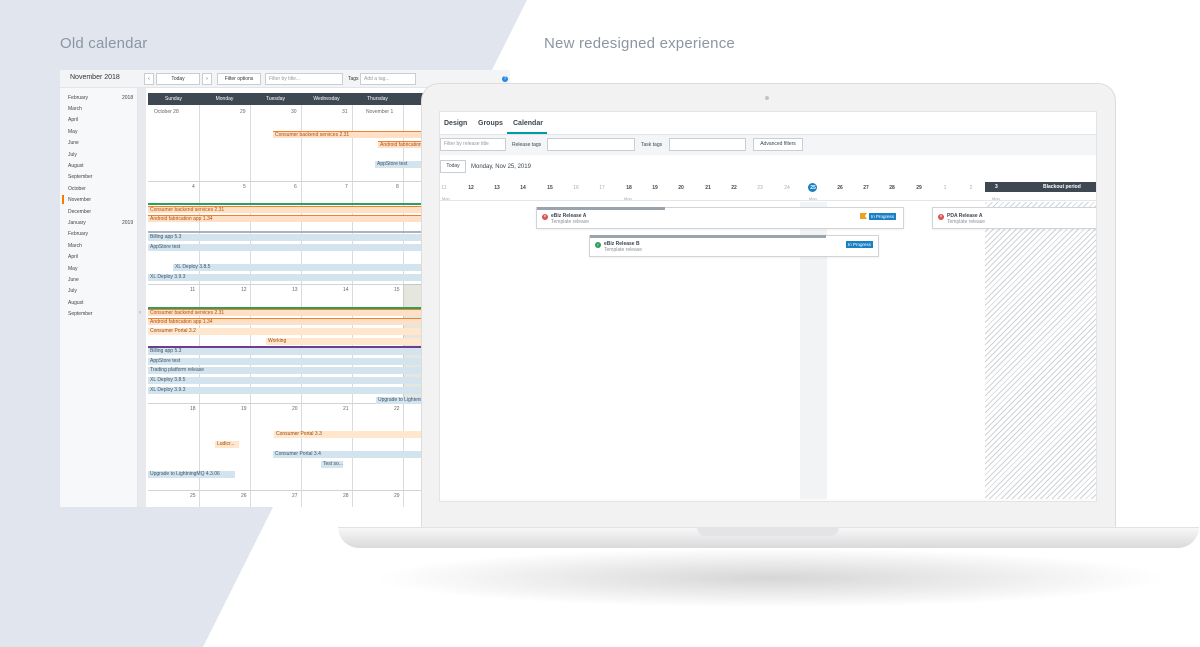  Describe the element at coordinates (971, 188) in the screenshot. I see `day-label: 2` at that location.